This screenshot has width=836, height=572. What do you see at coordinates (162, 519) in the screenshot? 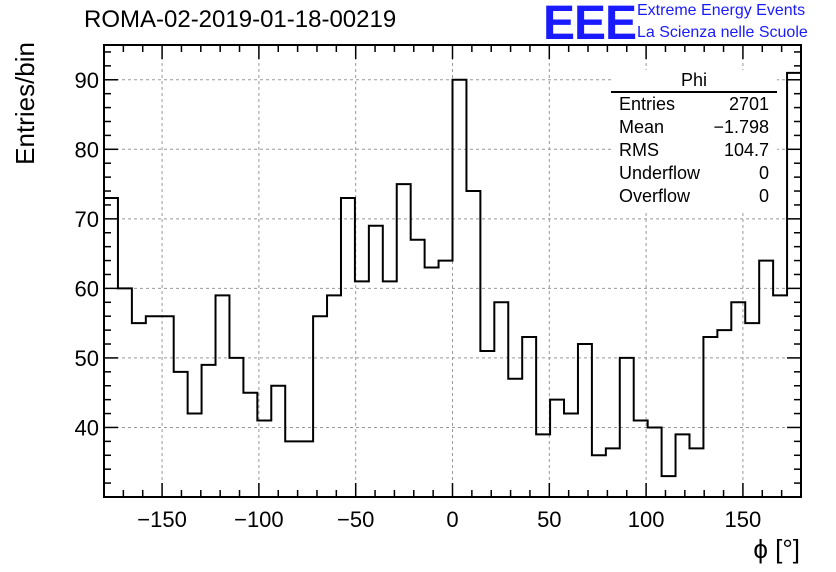
I see `x-tick-label: −150` at bounding box center [162, 519].